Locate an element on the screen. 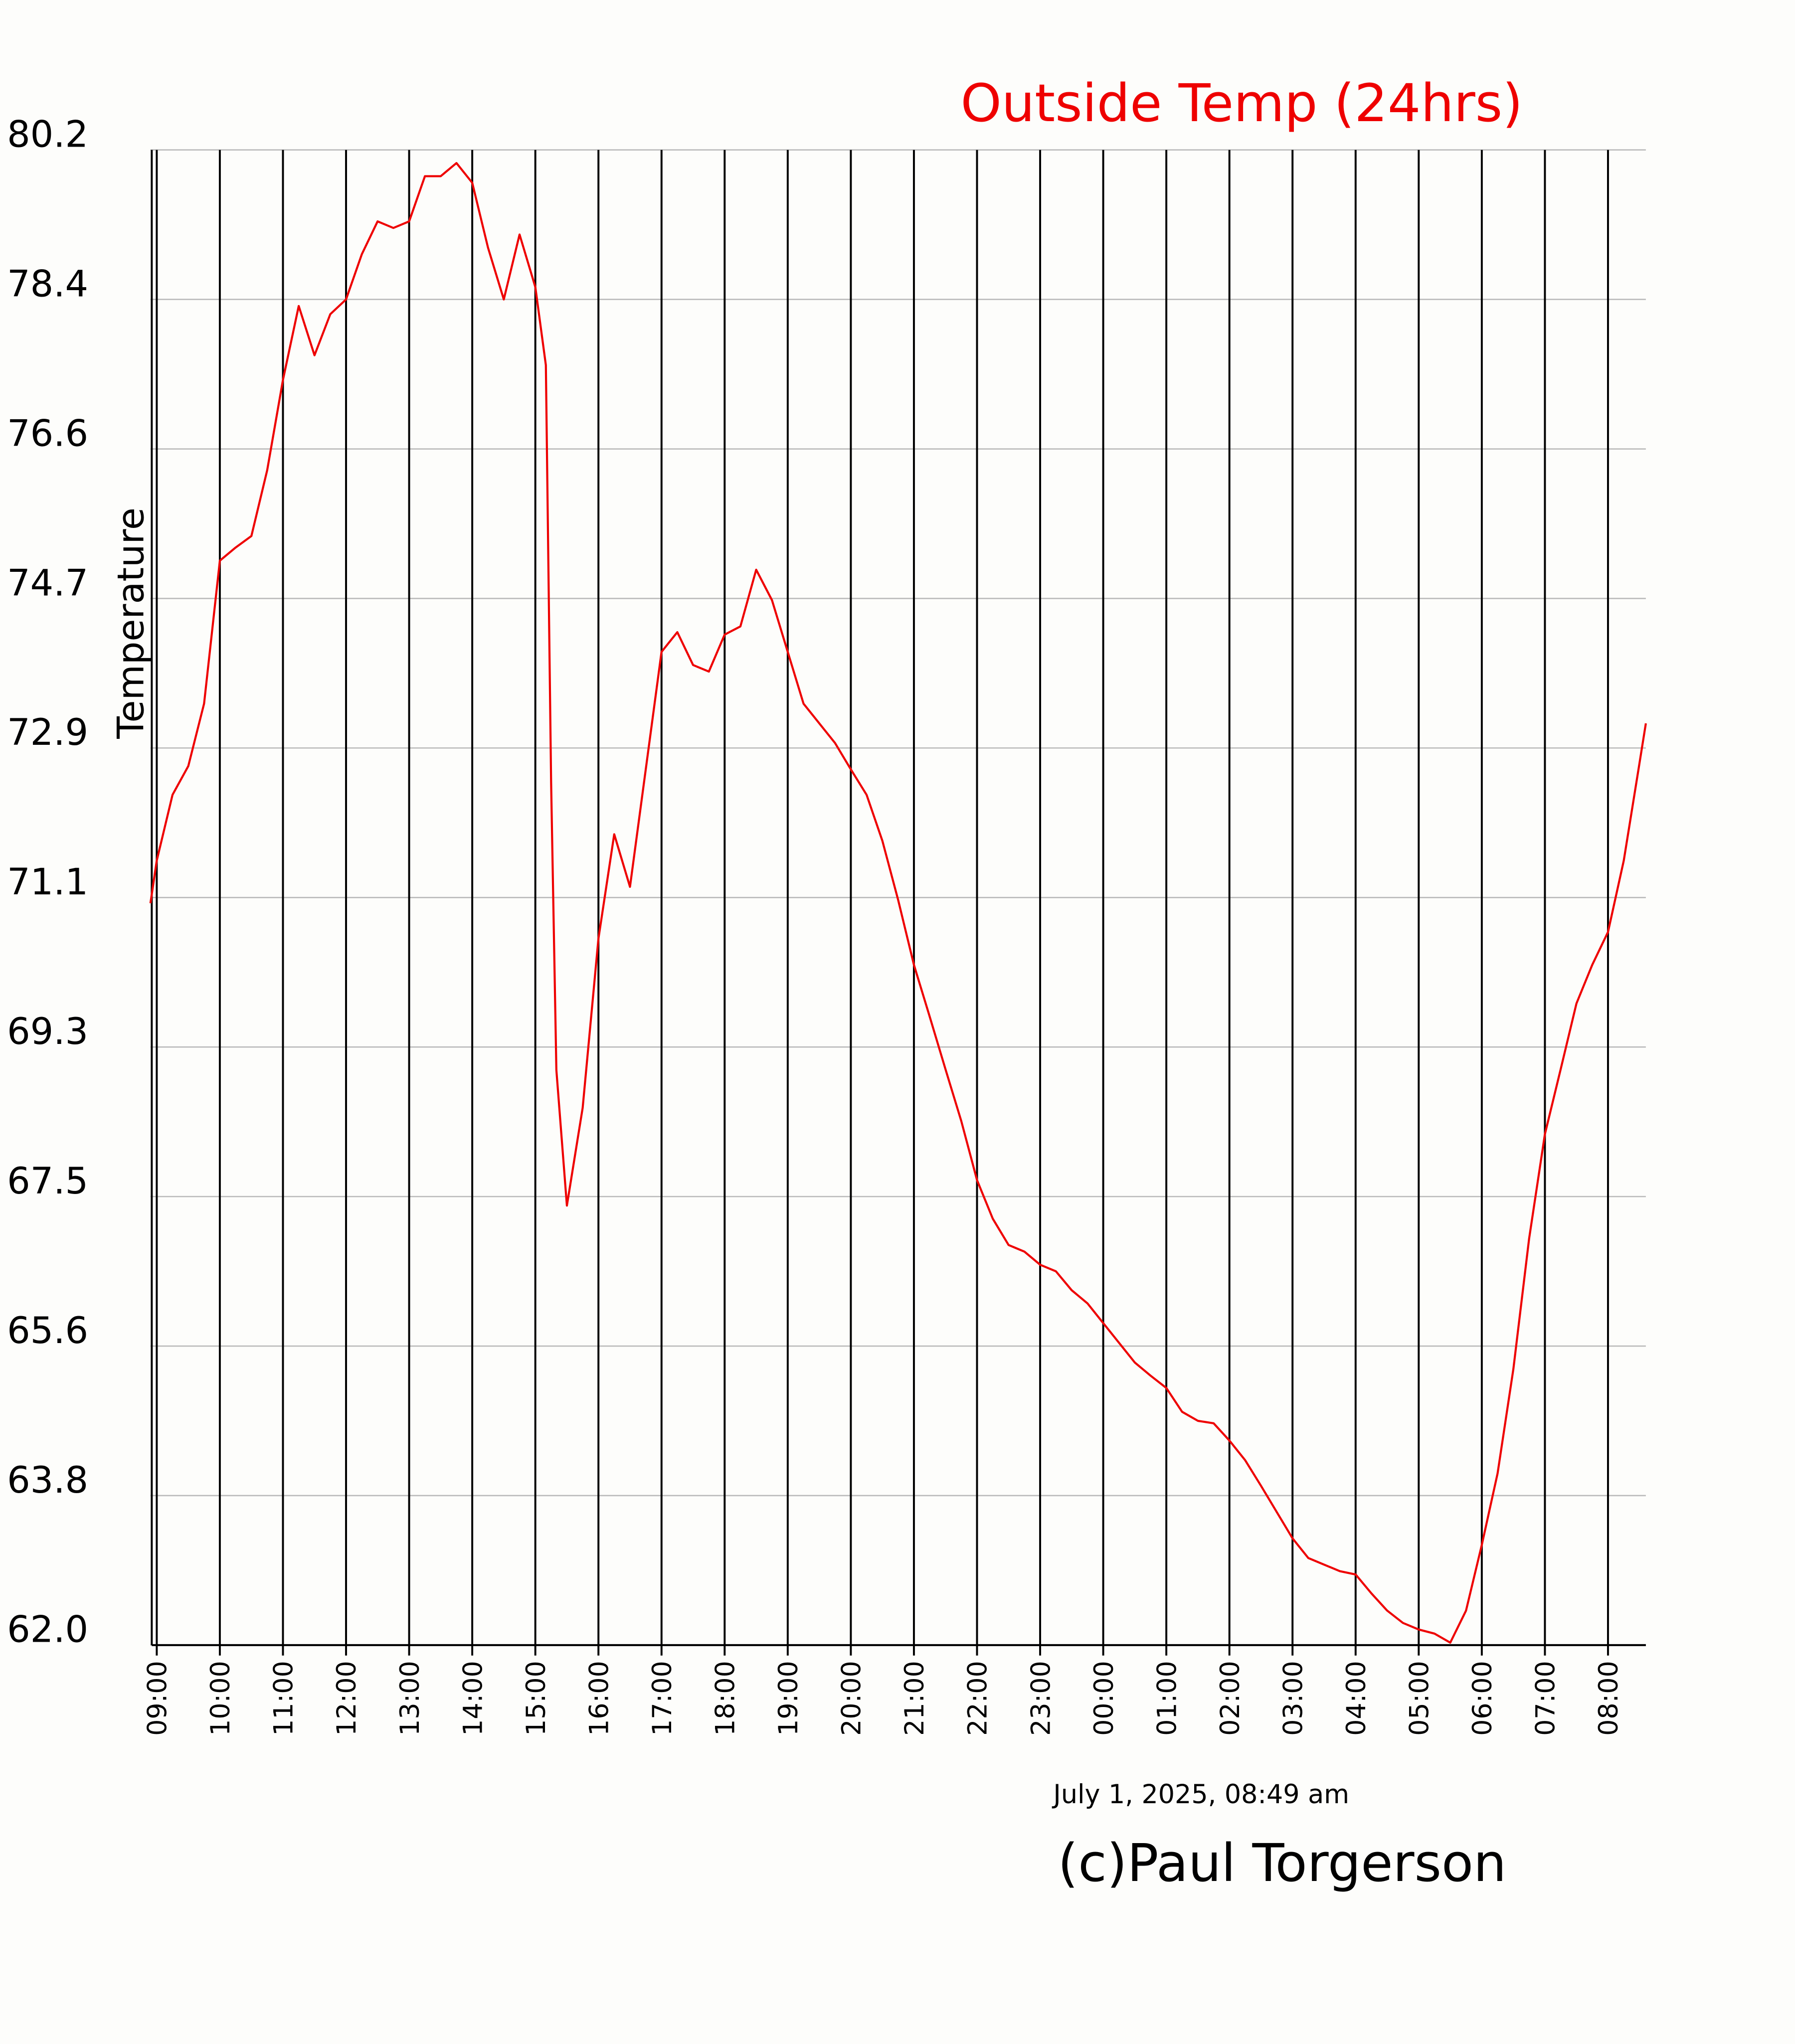  x-tick-label: 23:00 is located at coordinates (1041, 1698).